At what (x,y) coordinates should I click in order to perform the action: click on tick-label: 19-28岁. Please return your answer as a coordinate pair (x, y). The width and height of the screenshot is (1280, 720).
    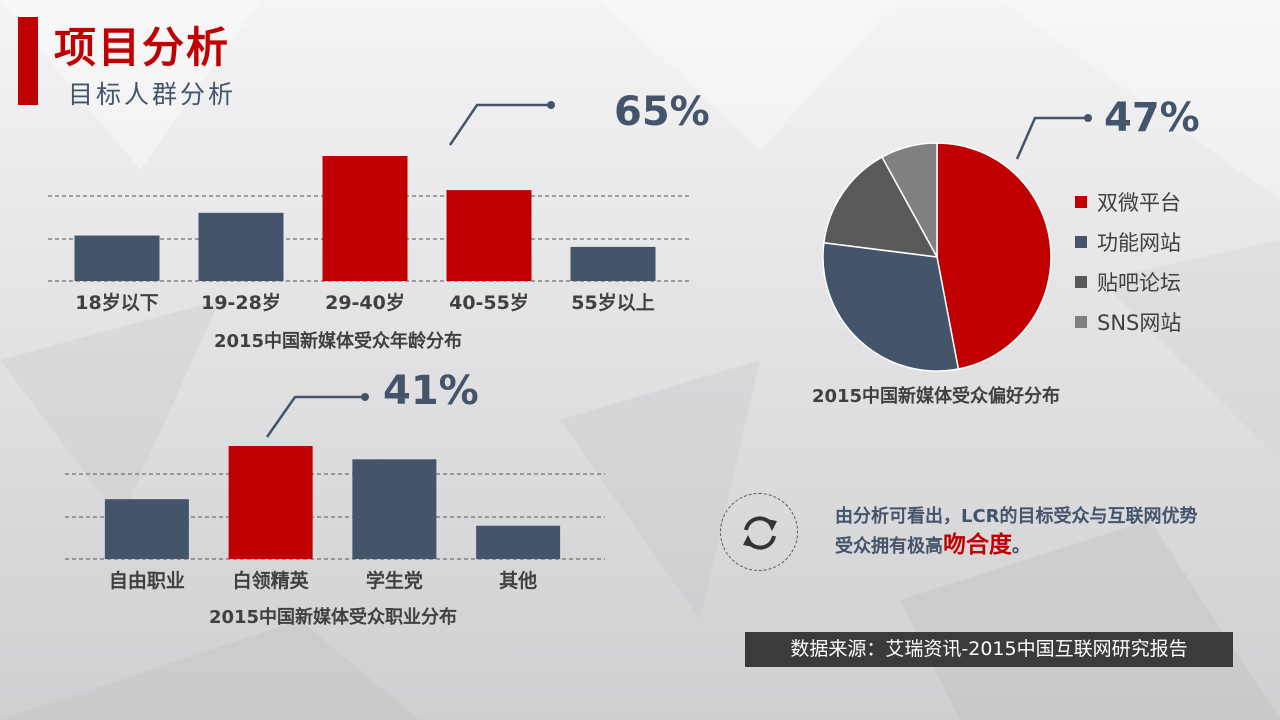
    Looking at the image, I should click on (241, 302).